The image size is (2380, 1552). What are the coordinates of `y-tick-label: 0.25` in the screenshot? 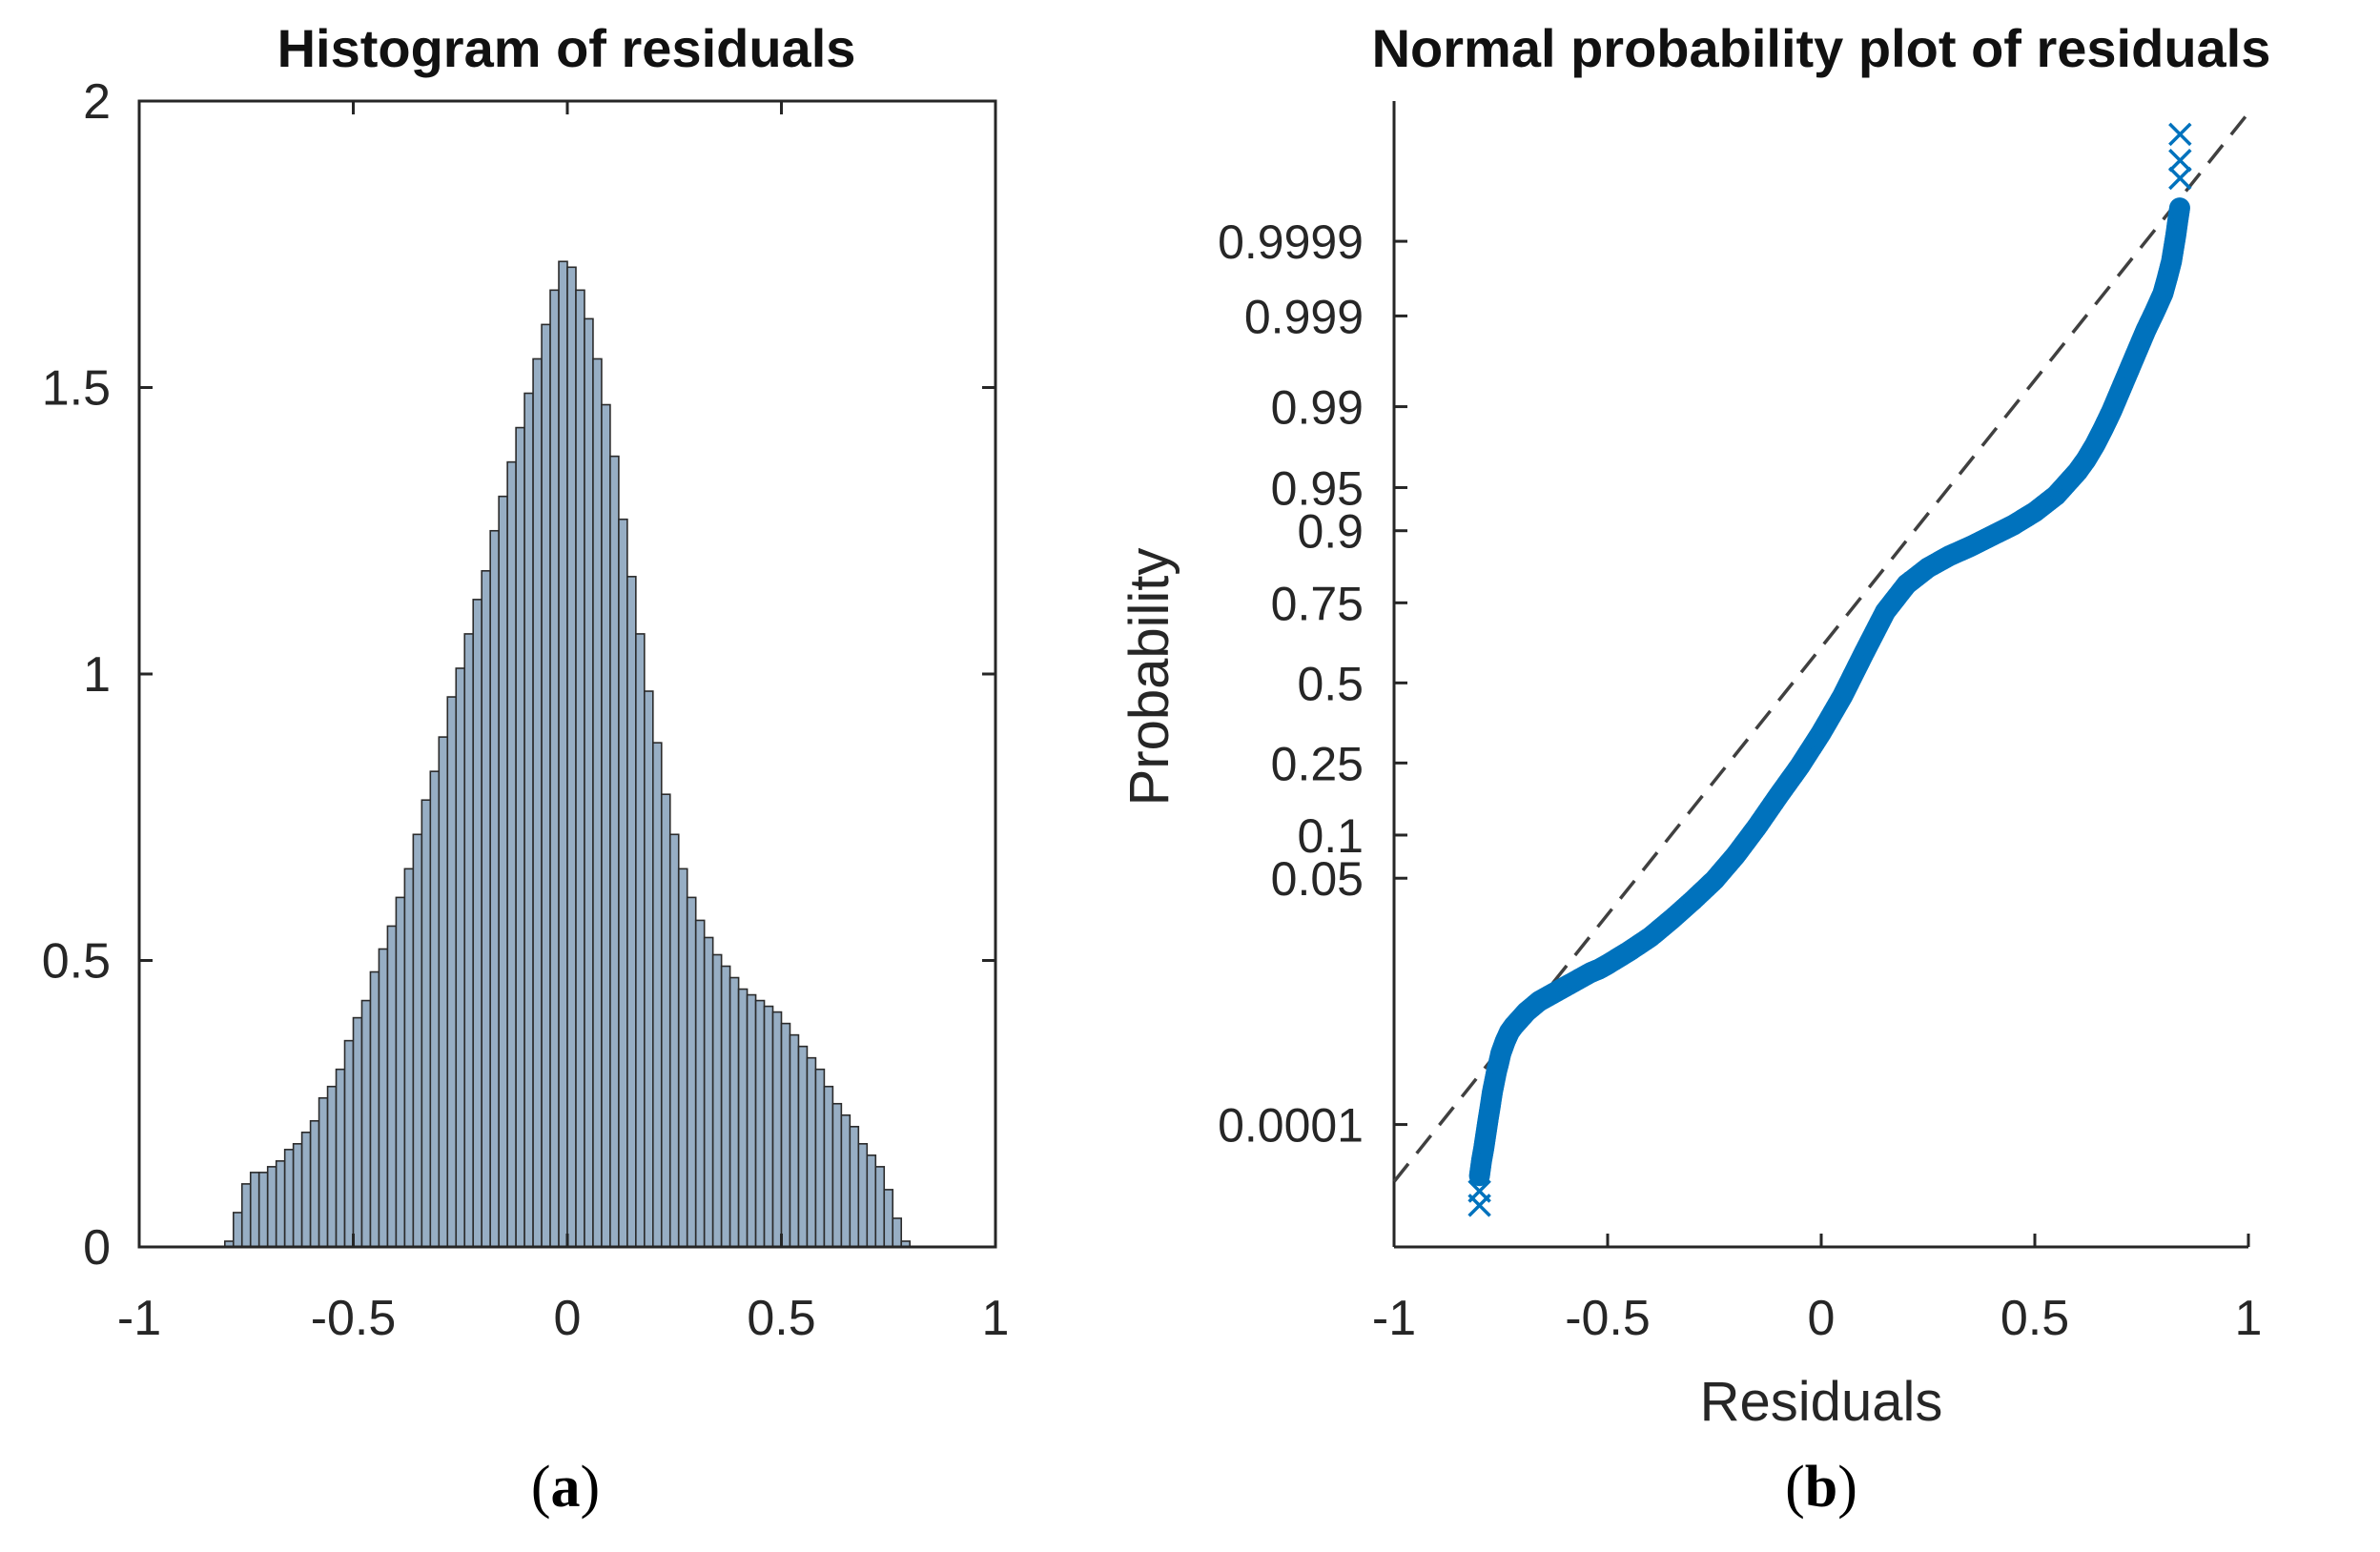 It's located at (1318, 763).